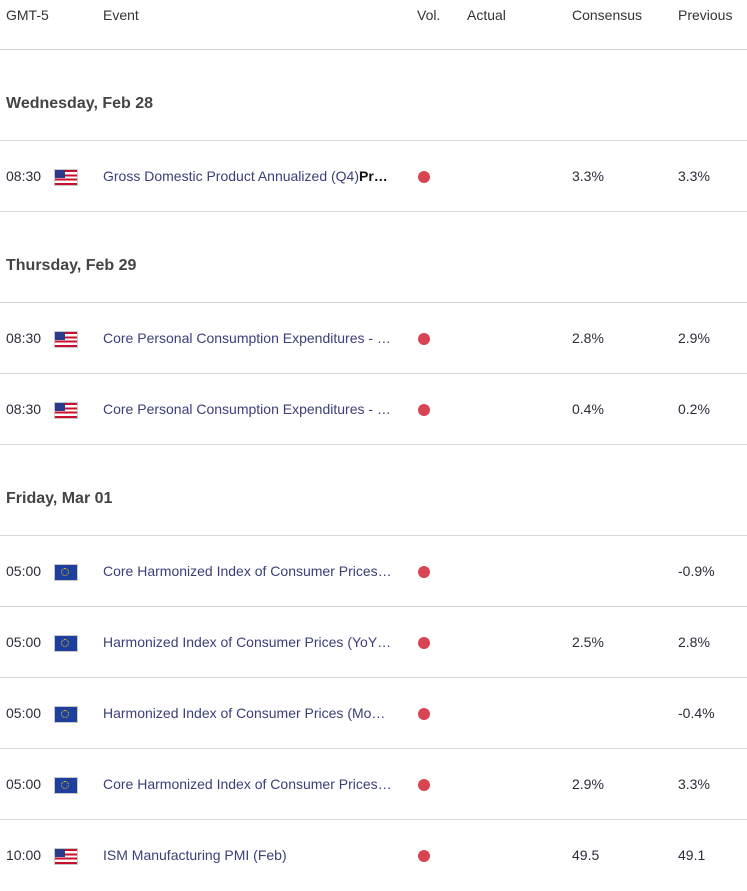  I want to click on event-consensus: 3.3%, so click(588, 176).